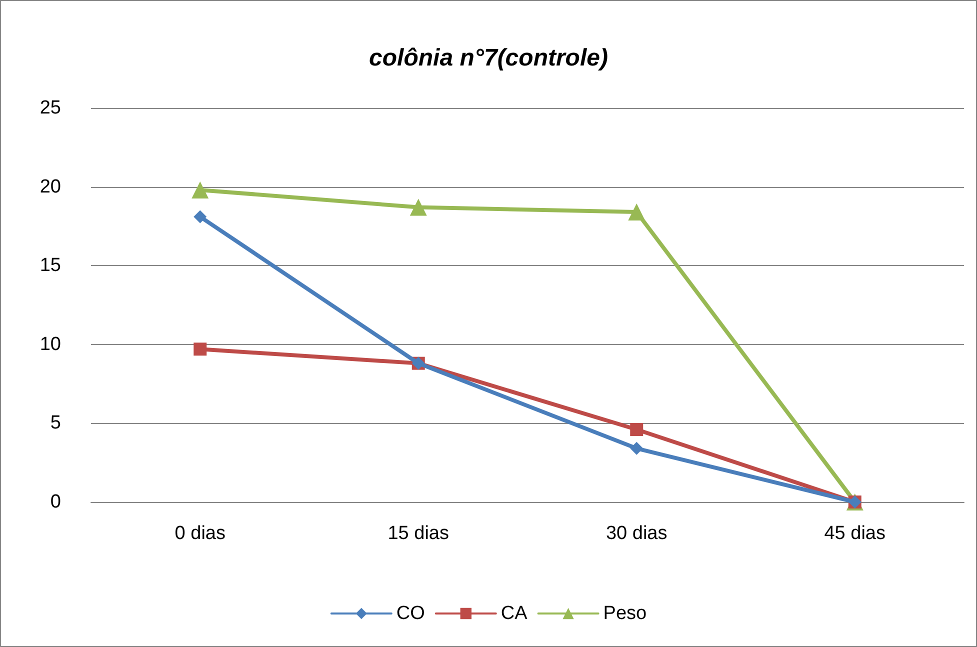 The width and height of the screenshot is (977, 647). Describe the element at coordinates (50, 265) in the screenshot. I see `y-tick-label: 15` at that location.